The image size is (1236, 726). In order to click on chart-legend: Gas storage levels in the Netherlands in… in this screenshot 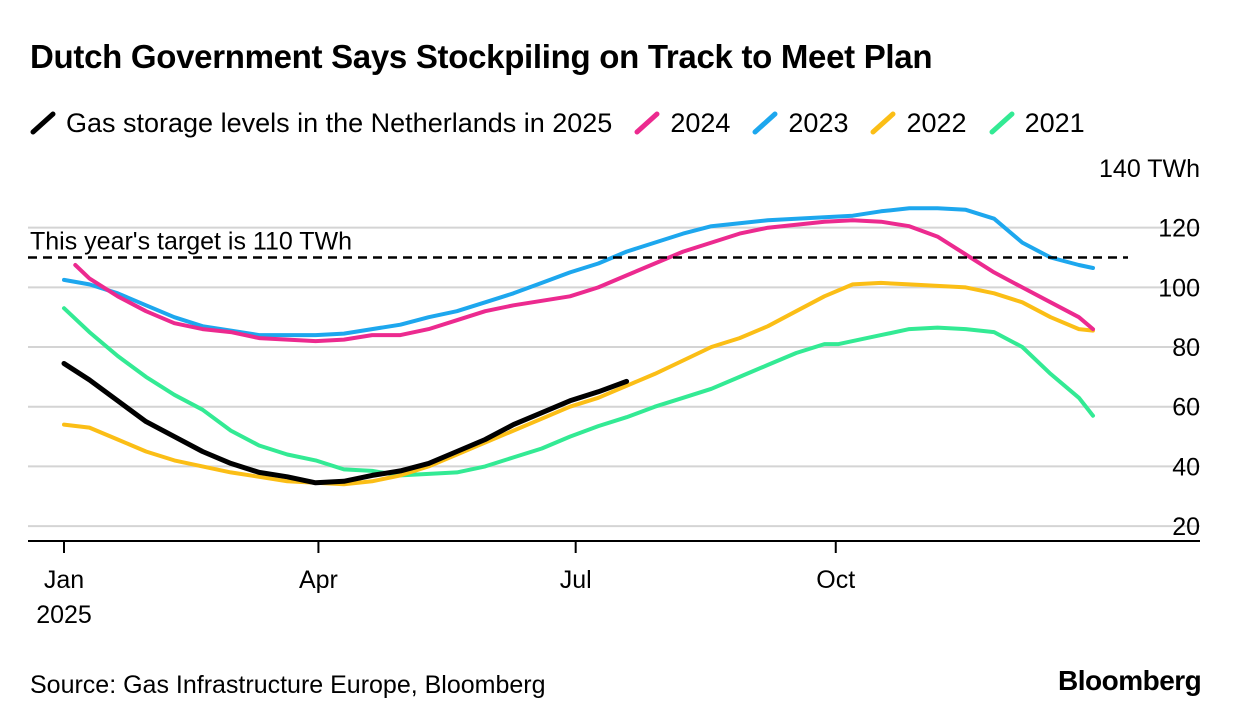, I will do `click(568, 123)`.